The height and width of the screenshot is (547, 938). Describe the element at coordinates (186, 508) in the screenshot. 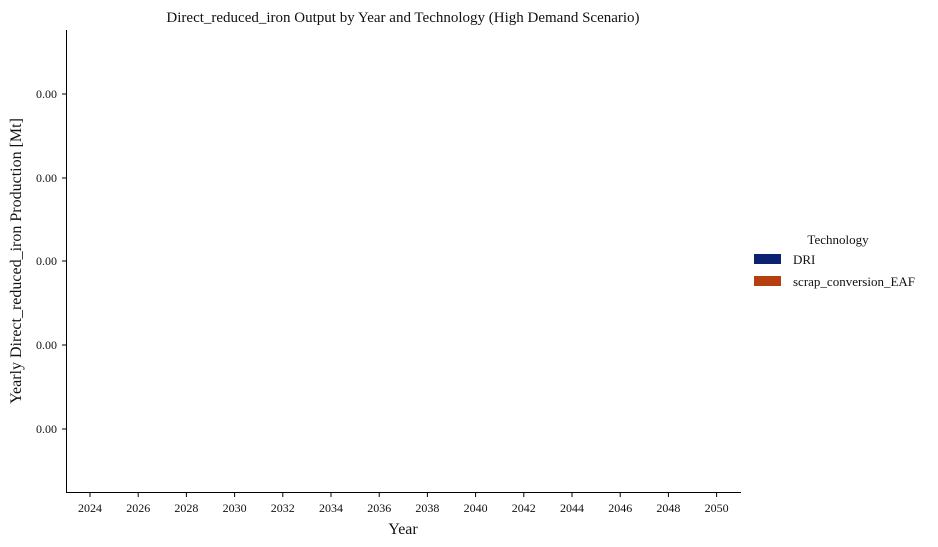

I see `x-tick-label: 2028` at that location.